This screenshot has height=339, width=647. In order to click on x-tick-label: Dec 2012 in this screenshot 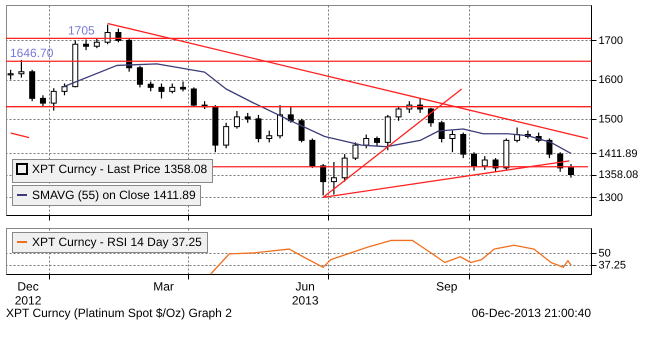, I will do `click(28, 294)`.